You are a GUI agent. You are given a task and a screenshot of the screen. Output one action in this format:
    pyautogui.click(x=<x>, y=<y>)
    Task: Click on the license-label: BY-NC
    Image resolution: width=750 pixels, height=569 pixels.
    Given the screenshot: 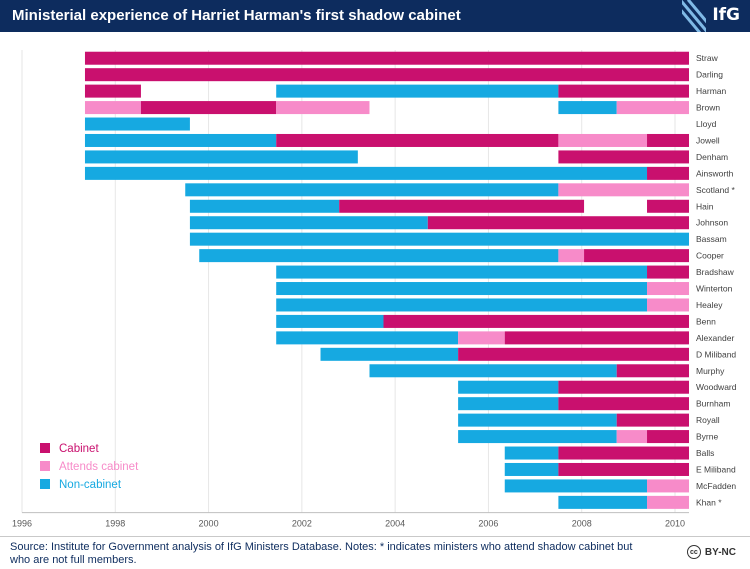 What is the action you would take?
    pyautogui.click(x=720, y=552)
    